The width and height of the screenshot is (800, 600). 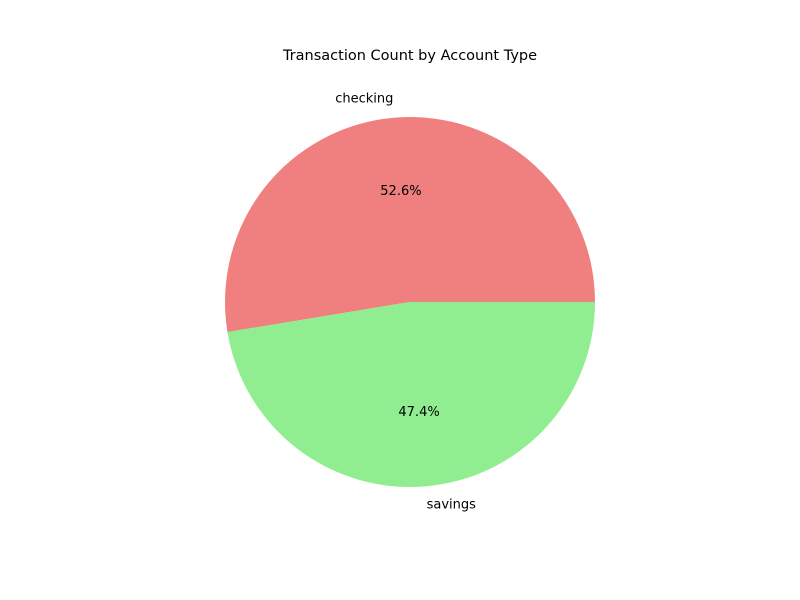 What do you see at coordinates (418, 412) in the screenshot?
I see `pie-value-label-savings: 47.4%` at bounding box center [418, 412].